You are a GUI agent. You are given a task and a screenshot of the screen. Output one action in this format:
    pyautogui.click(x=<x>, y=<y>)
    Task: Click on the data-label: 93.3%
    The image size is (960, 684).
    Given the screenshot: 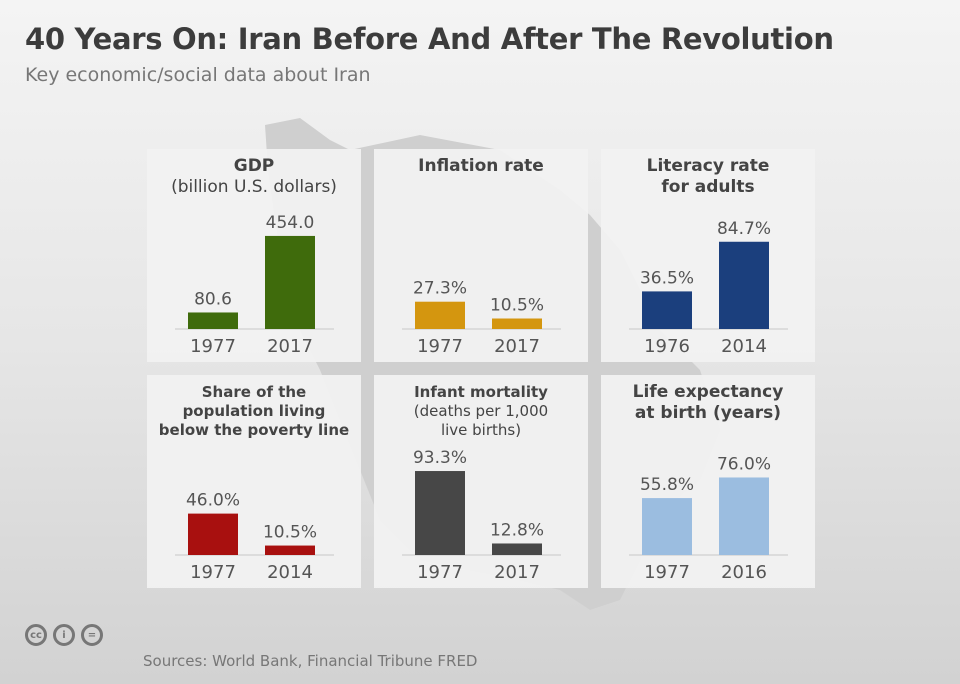 What is the action you would take?
    pyautogui.click(x=440, y=458)
    